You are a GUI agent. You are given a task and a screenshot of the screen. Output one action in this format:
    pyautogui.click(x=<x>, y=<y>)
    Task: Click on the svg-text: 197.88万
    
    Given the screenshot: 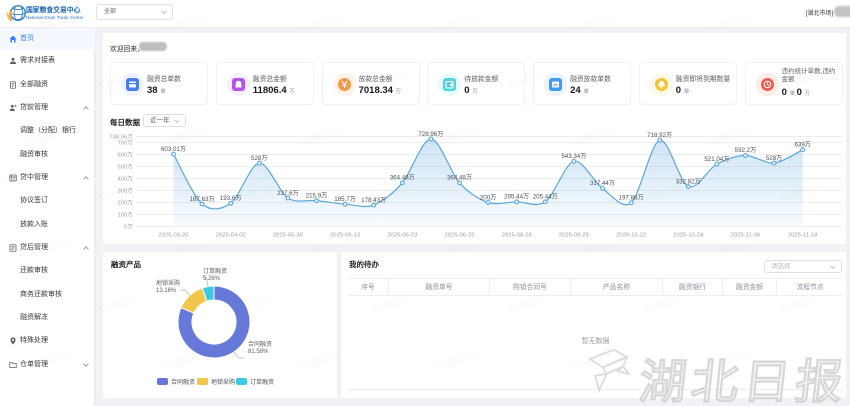 What is the action you would take?
    pyautogui.click(x=631, y=198)
    